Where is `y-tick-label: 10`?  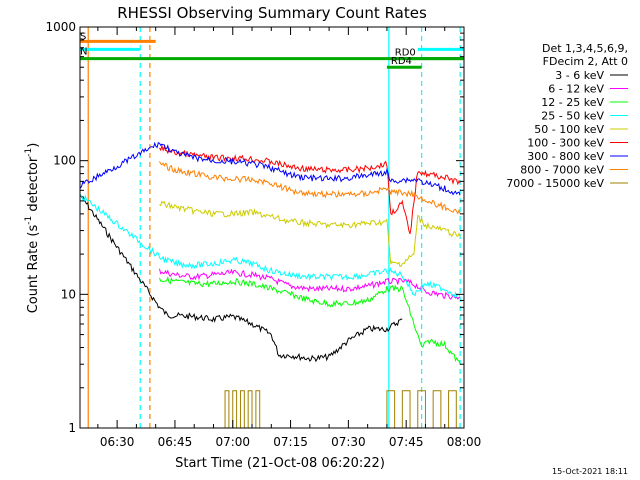 y-tick-label: 10 is located at coordinates (68, 294).